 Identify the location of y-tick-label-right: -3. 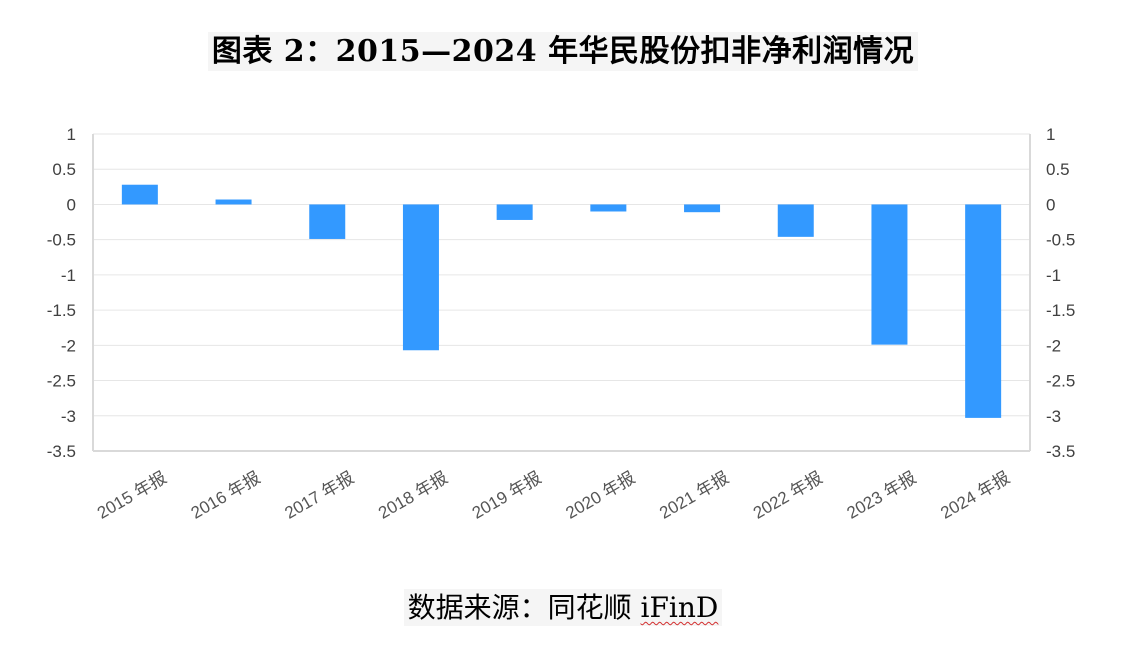
(1053, 416).